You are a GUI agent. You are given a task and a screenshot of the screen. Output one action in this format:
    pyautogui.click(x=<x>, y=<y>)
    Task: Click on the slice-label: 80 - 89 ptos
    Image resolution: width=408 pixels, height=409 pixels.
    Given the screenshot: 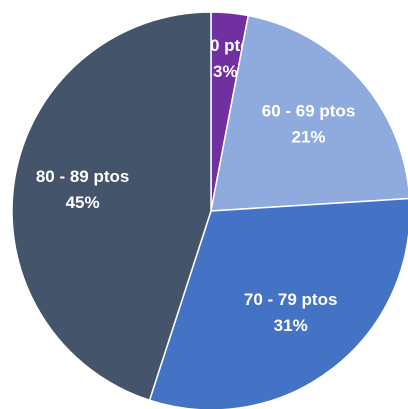 What is the action you would take?
    pyautogui.click(x=83, y=176)
    